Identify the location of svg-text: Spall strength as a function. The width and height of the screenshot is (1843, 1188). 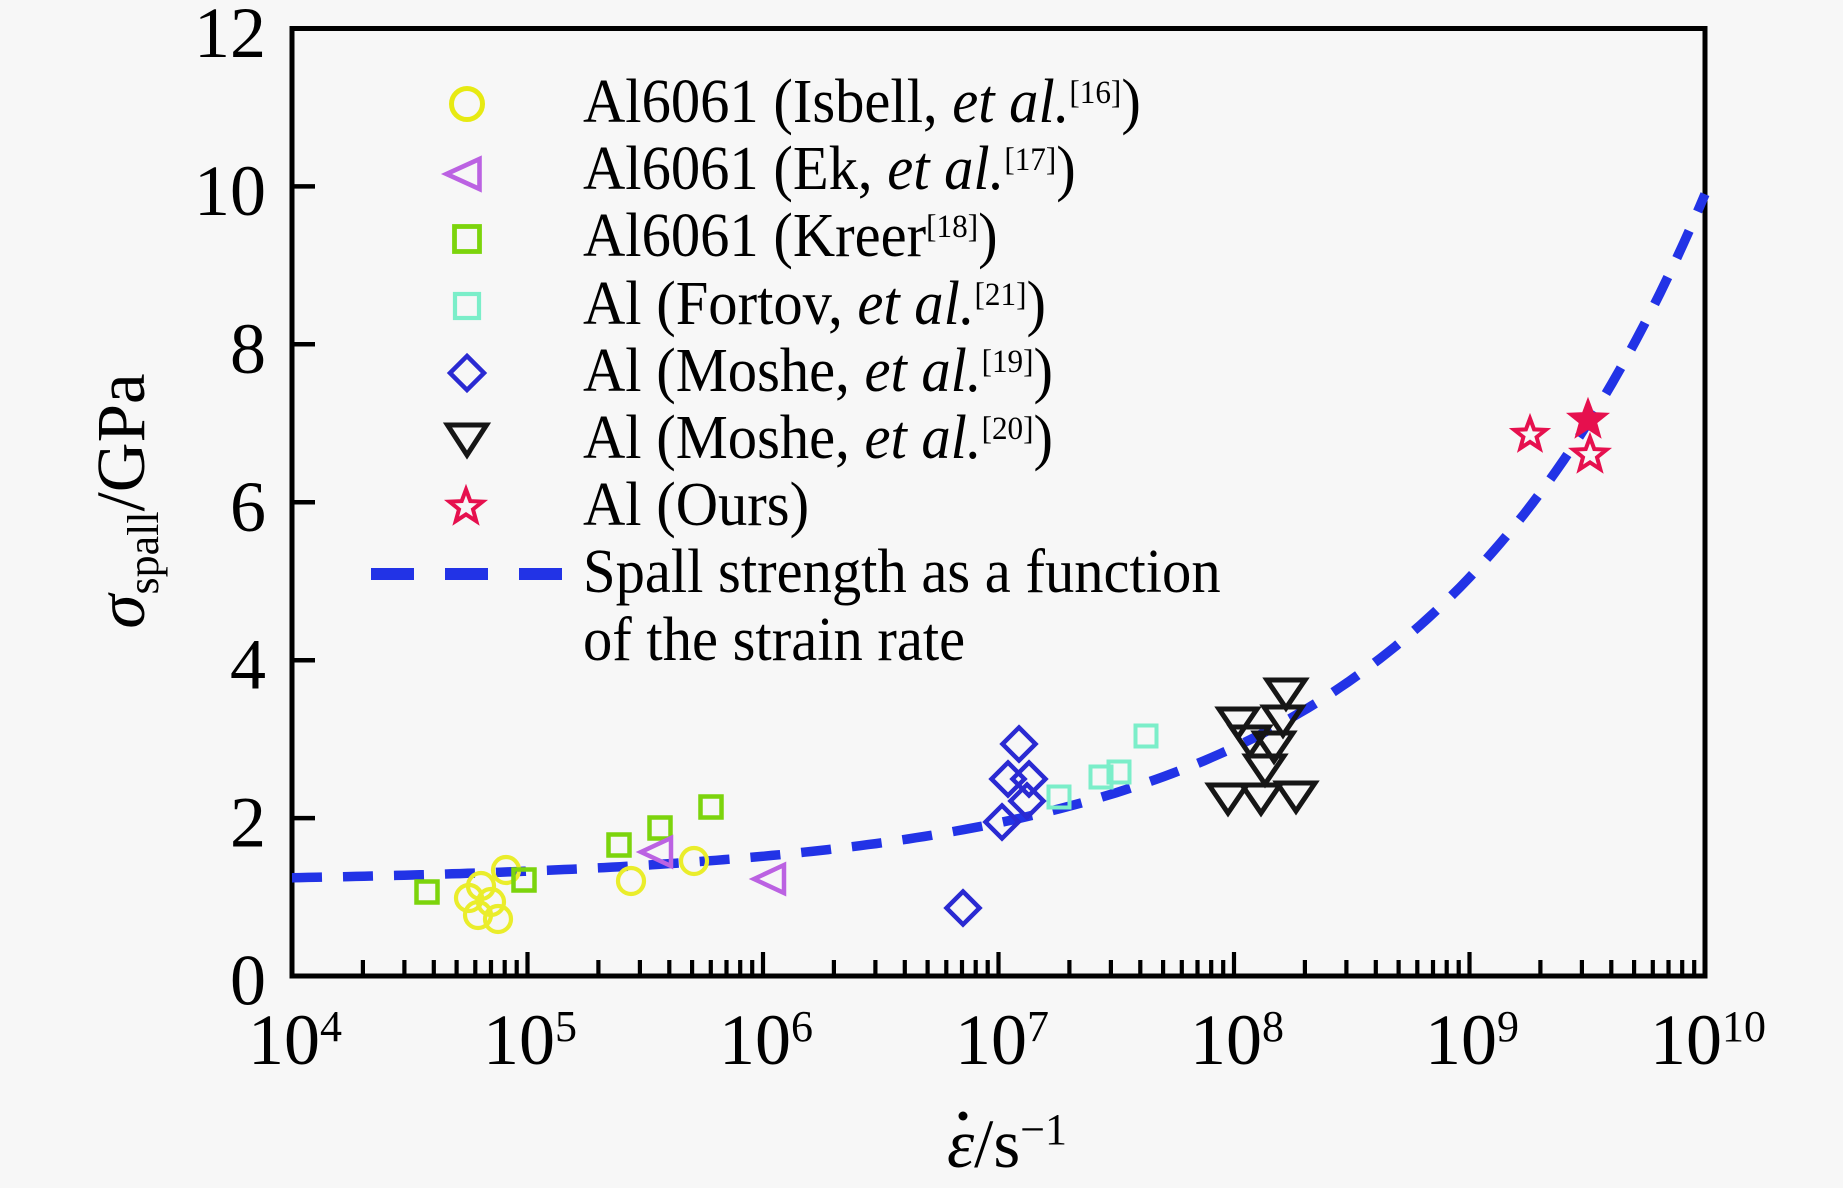
(902, 572).